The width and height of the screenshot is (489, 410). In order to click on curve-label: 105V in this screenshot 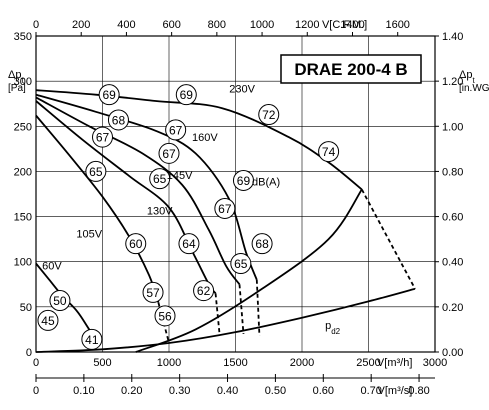, I will do `click(89, 235)`.